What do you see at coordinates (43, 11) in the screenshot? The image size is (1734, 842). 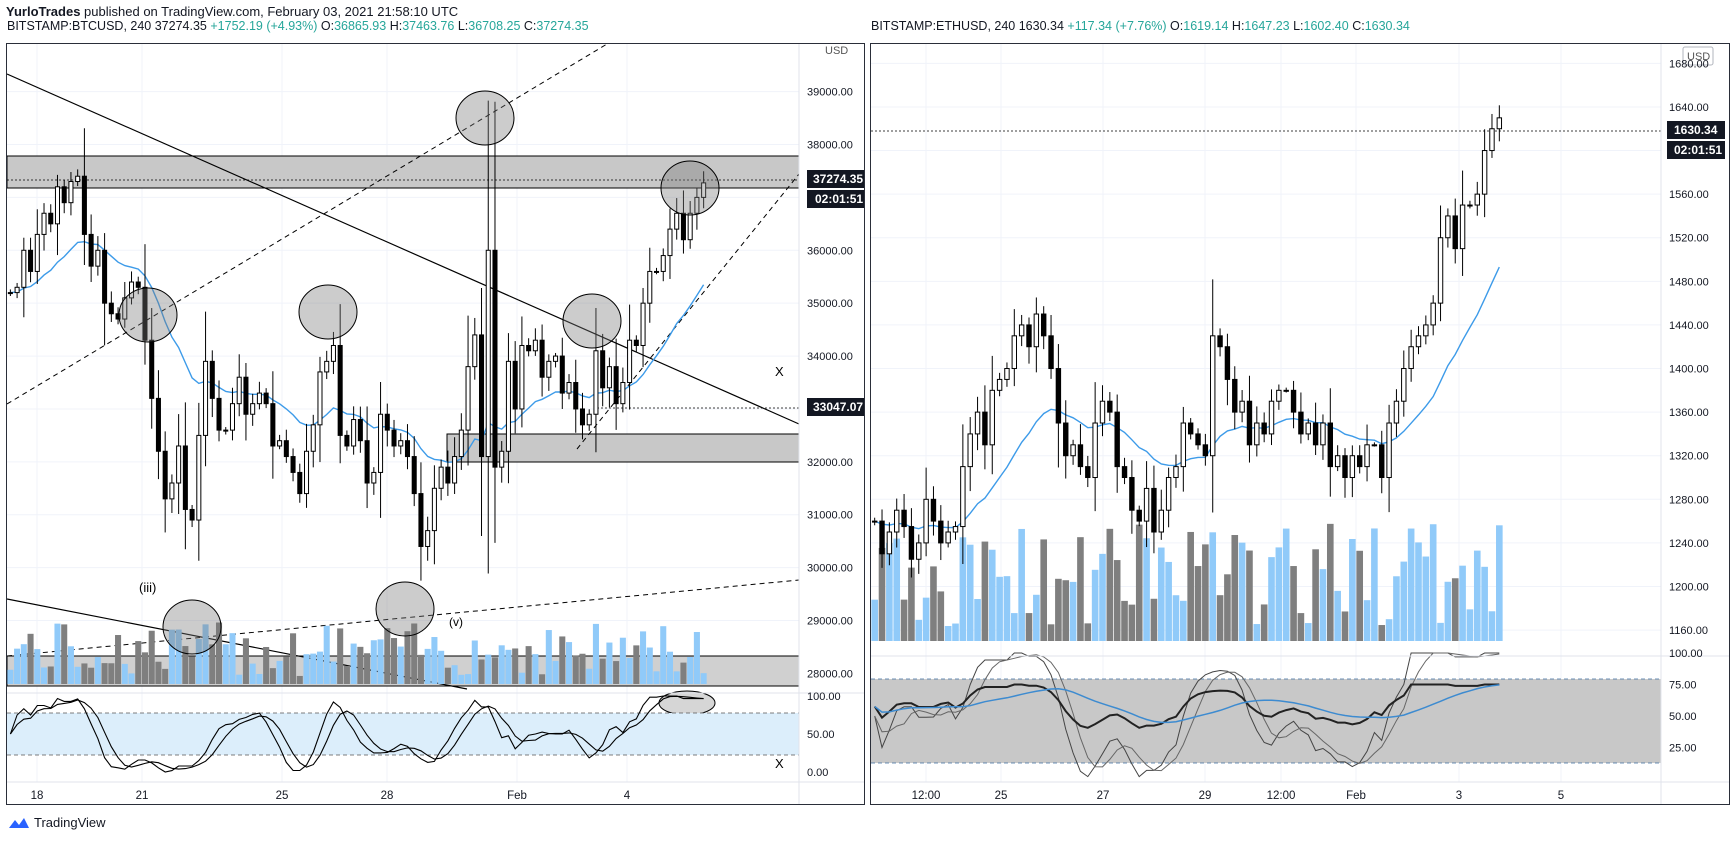 I see `author-name: YurloTrades` at bounding box center [43, 11].